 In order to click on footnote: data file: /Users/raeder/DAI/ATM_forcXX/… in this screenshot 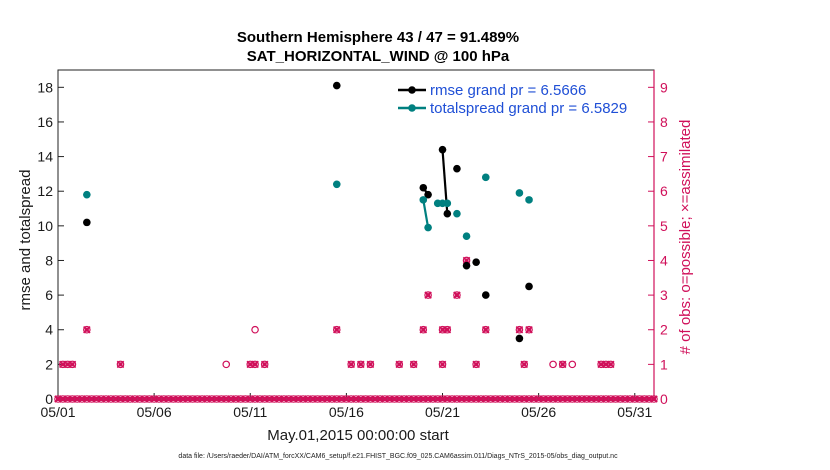, I will do `click(398, 456)`.